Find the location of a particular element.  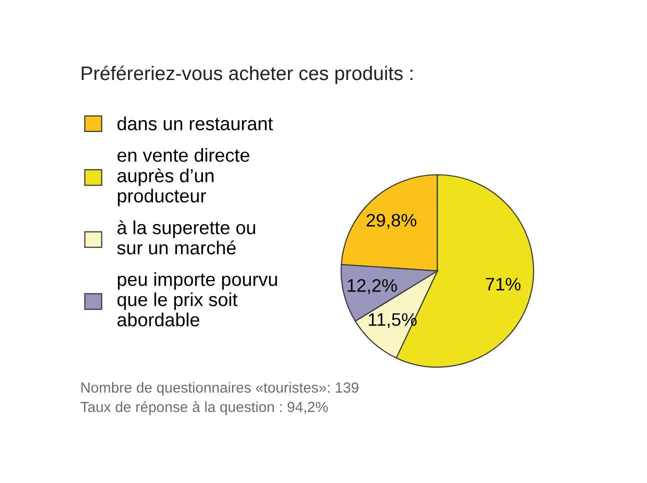

legend-label: en vente directe auprès d’un producteur is located at coordinates (183, 177).